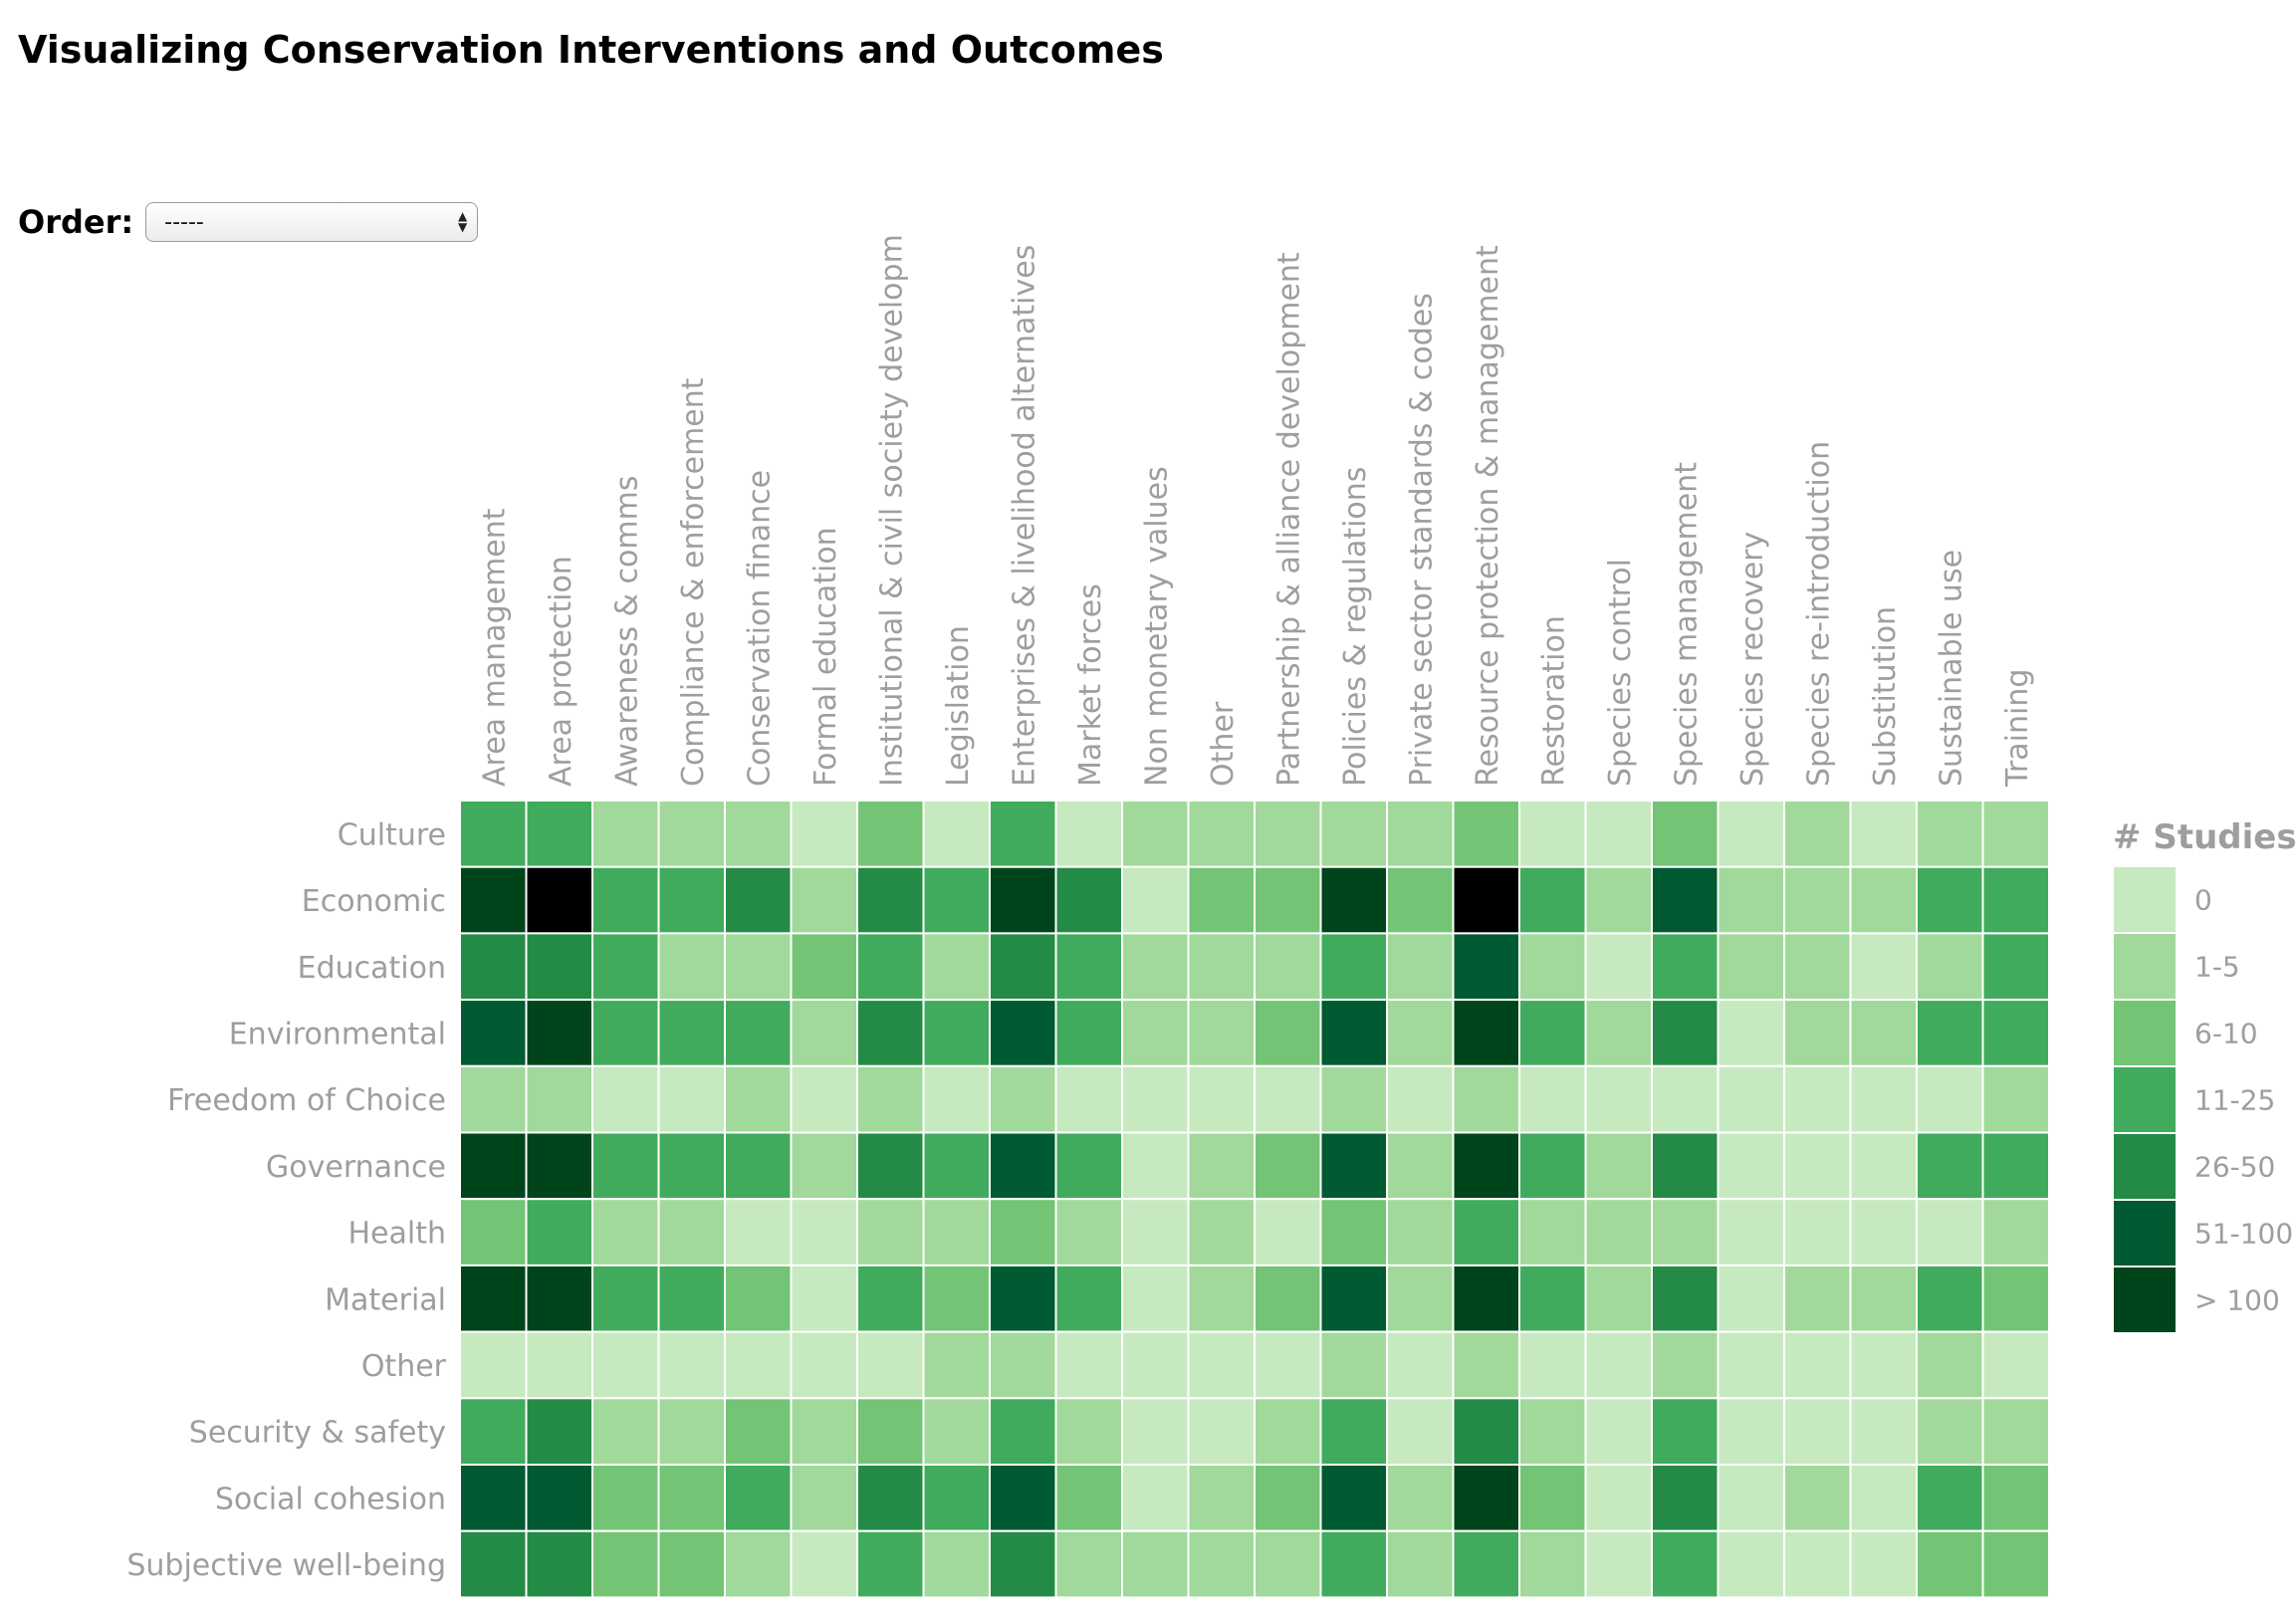 Image resolution: width=2296 pixels, height=1613 pixels. What do you see at coordinates (1156, 626) in the screenshot?
I see `column-label: Non monetary values` at bounding box center [1156, 626].